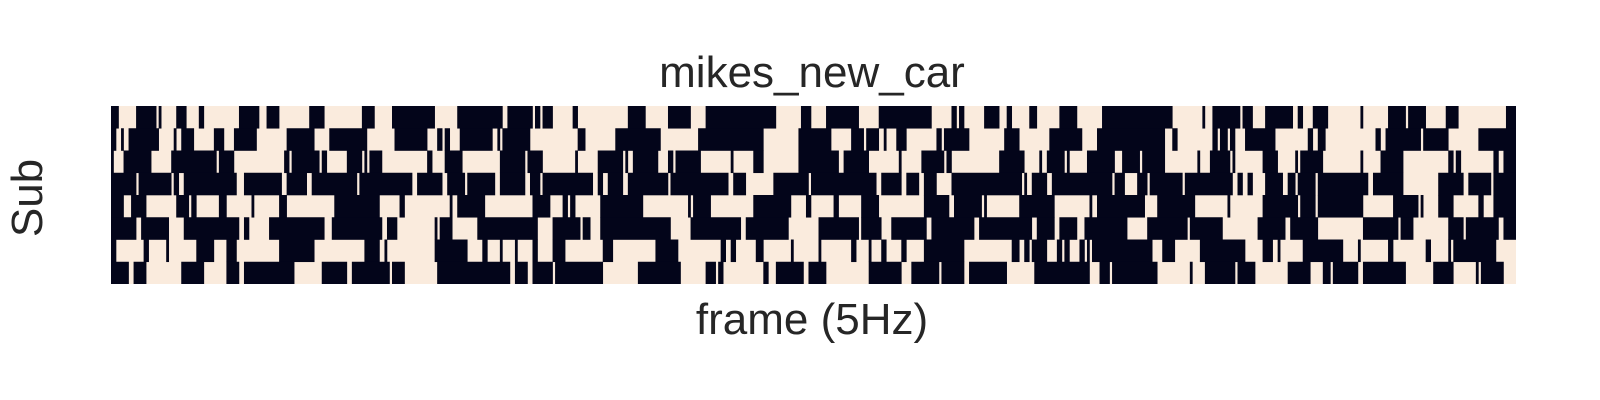 The image size is (1600, 400). I want to click on y-axis-label: Sub, so click(27, 198).